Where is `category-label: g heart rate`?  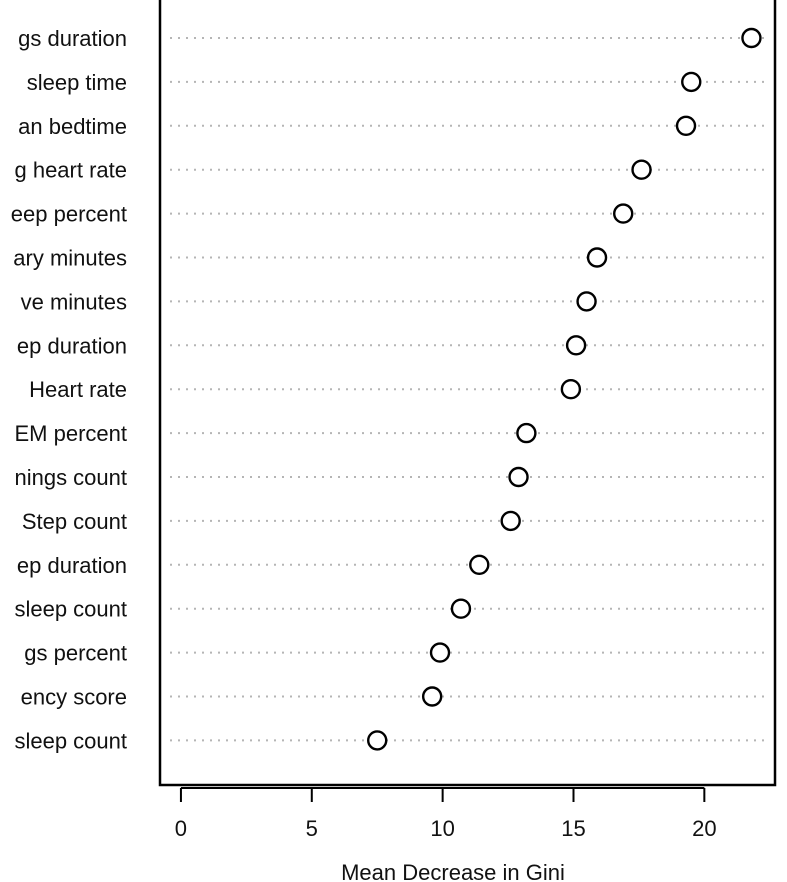 category-label: g heart rate is located at coordinates (70, 170).